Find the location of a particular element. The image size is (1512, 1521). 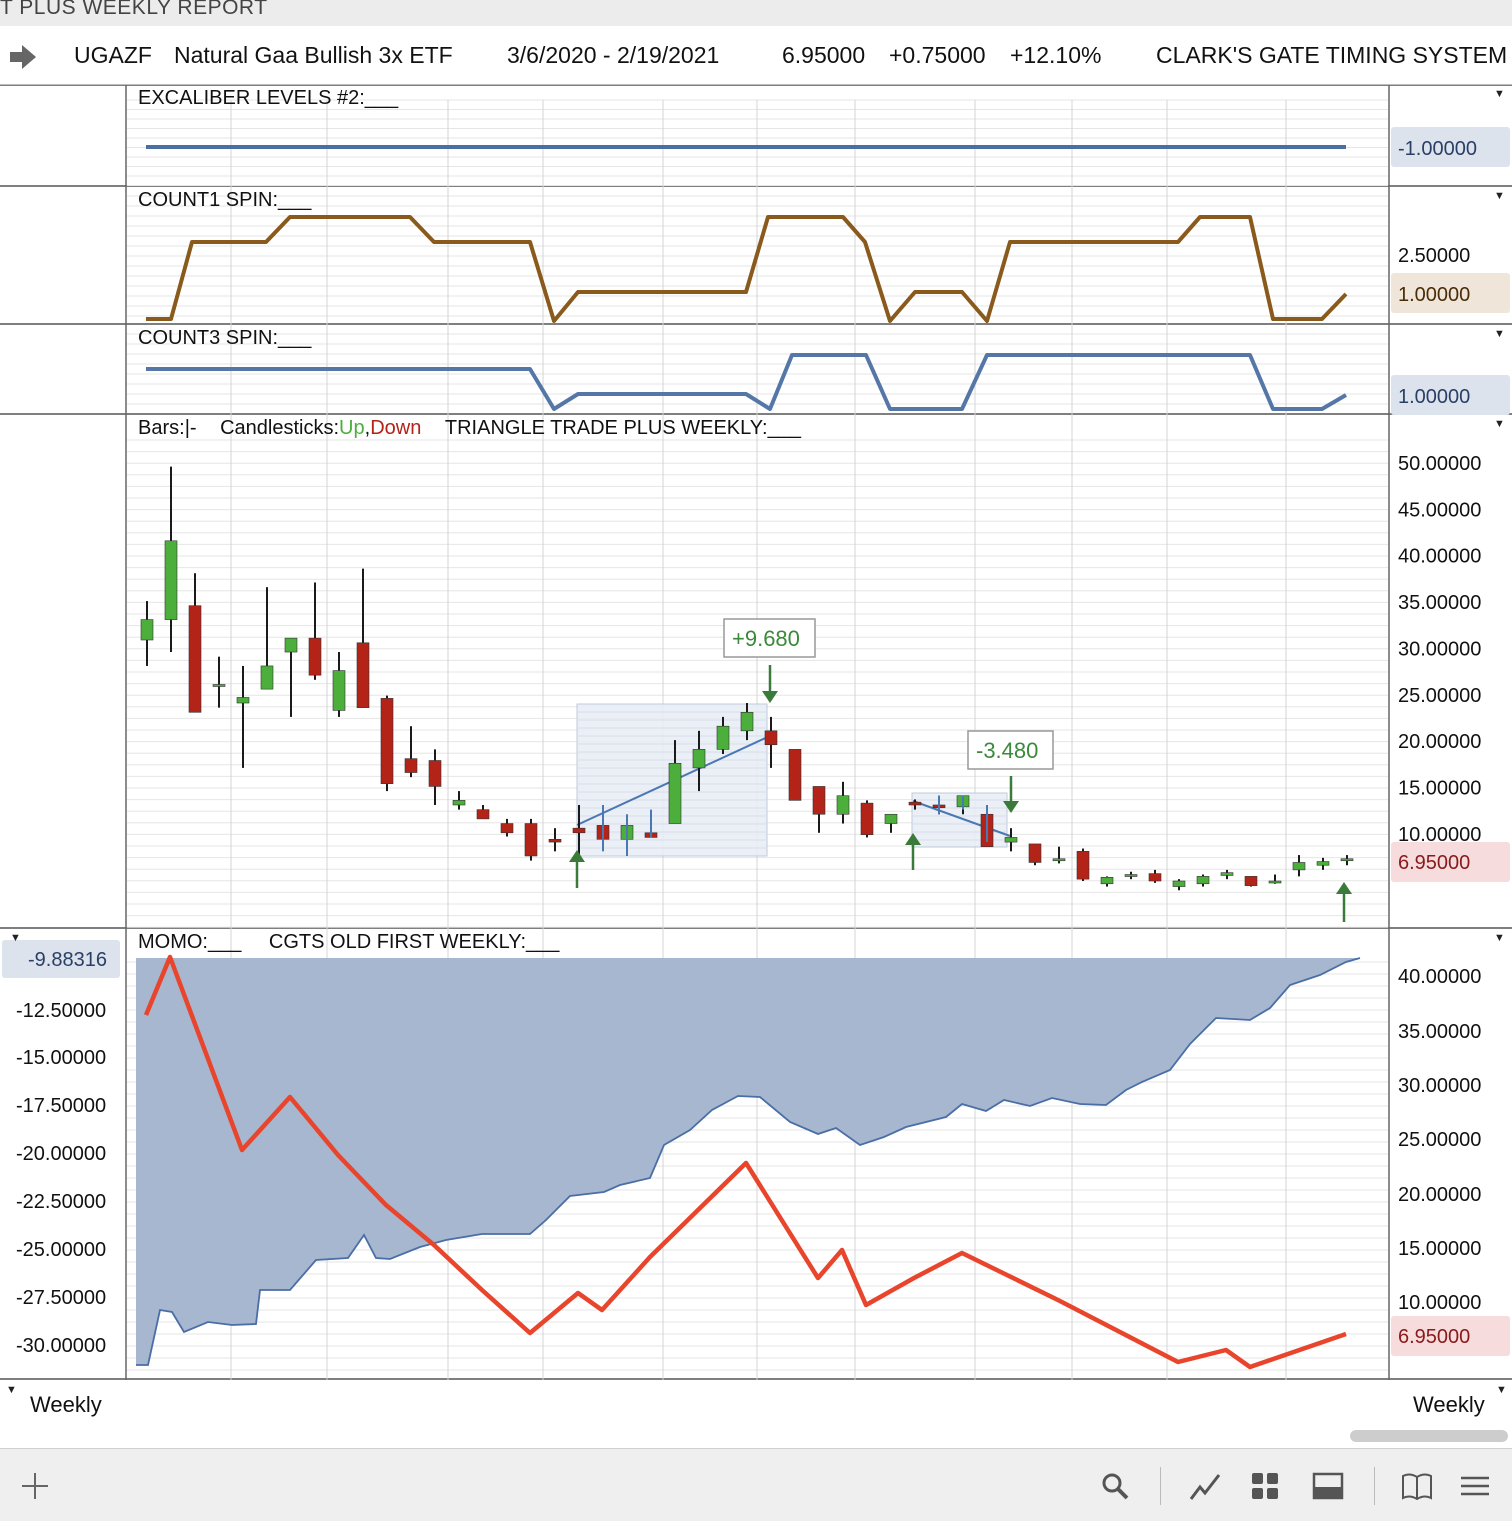

momo-panel-title: MOMO:___ CGTS OLD FIRST WEEKLY:___ is located at coordinates (348, 942).